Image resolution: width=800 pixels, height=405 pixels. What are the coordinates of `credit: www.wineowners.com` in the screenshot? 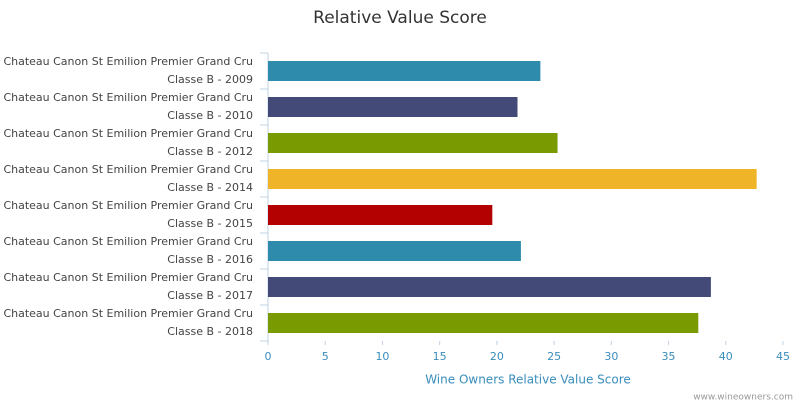 It's located at (743, 398).